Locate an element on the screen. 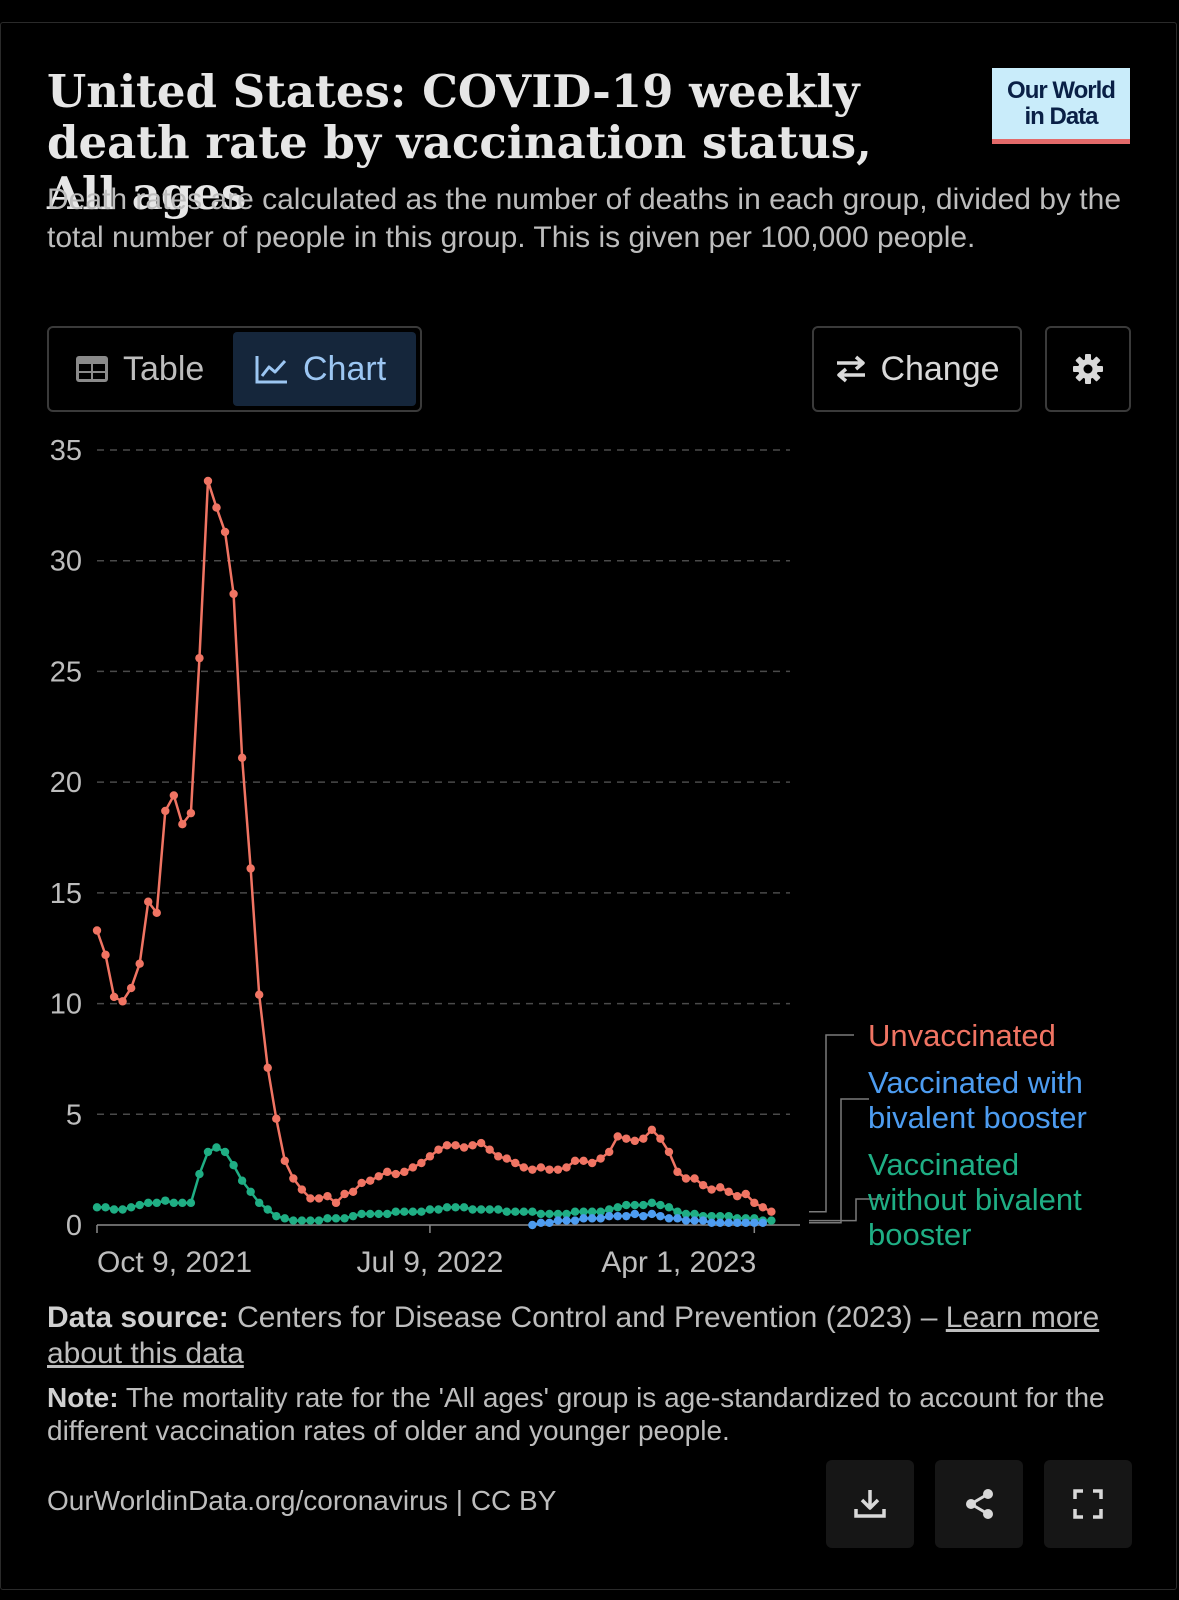 Image resolution: width=1179 pixels, height=1600 pixels. download-button is located at coordinates (870, 1504).